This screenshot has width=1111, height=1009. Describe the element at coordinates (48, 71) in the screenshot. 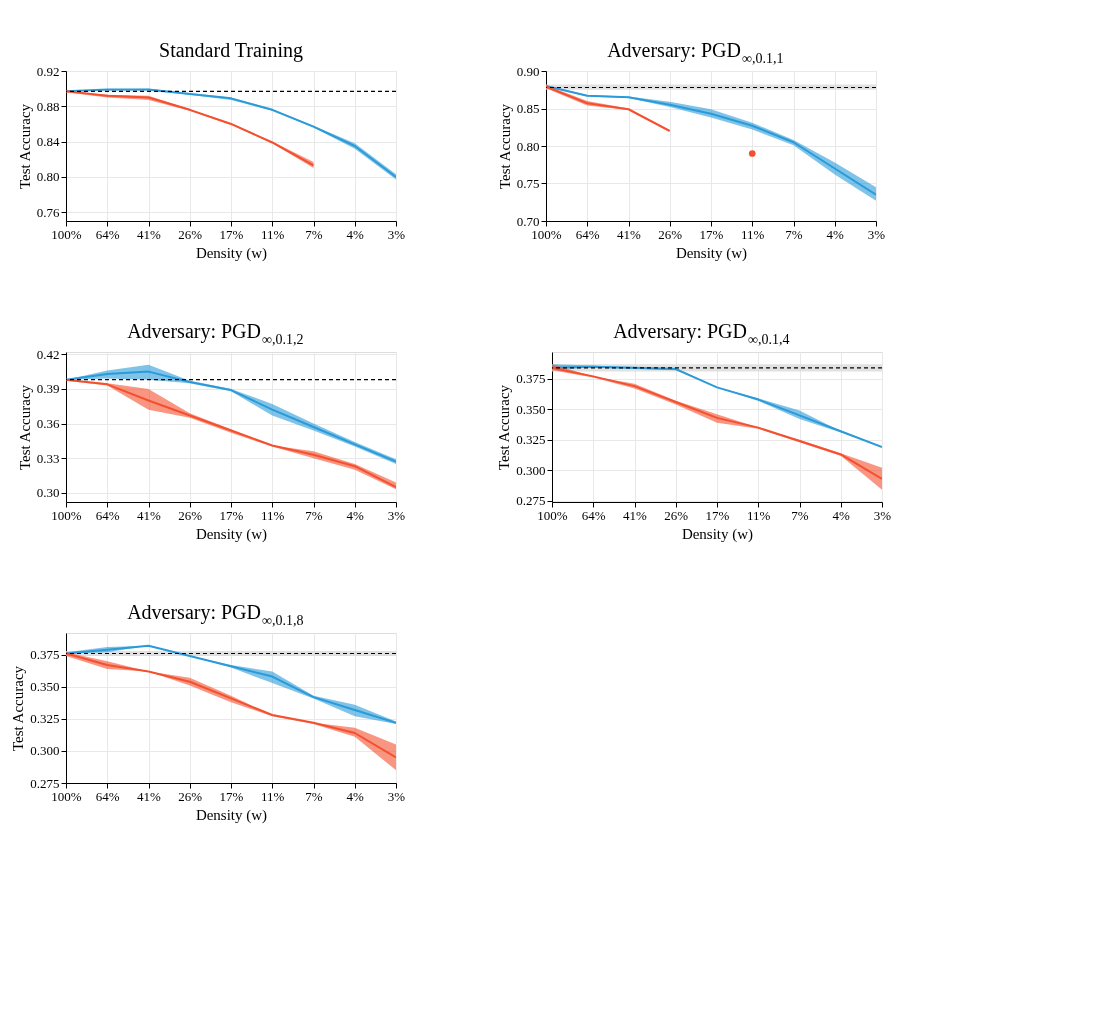

I see `y-tick-label: 0.92` at that location.